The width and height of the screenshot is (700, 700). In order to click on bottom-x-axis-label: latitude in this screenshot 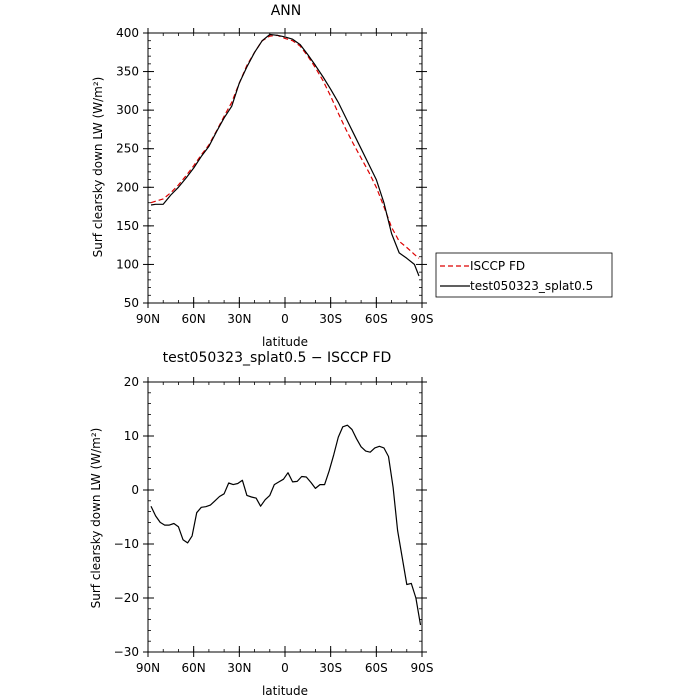, I will do `click(285, 691)`.